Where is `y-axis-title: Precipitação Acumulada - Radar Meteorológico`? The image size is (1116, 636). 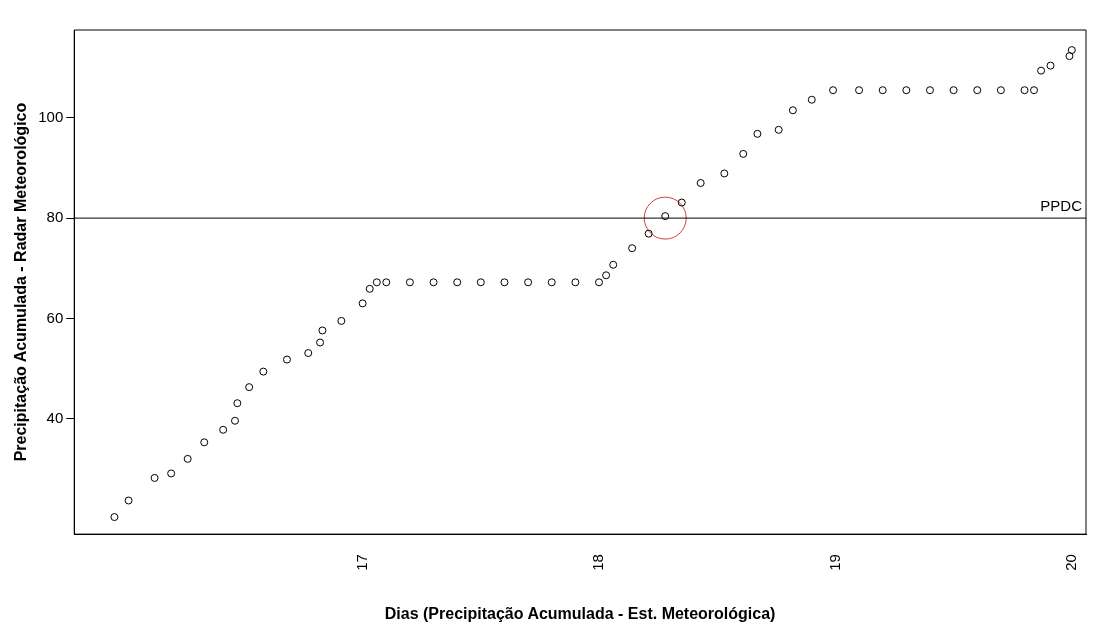
y-axis-title: Precipitação Acumulada - Radar Meteorológico is located at coordinates (21, 282).